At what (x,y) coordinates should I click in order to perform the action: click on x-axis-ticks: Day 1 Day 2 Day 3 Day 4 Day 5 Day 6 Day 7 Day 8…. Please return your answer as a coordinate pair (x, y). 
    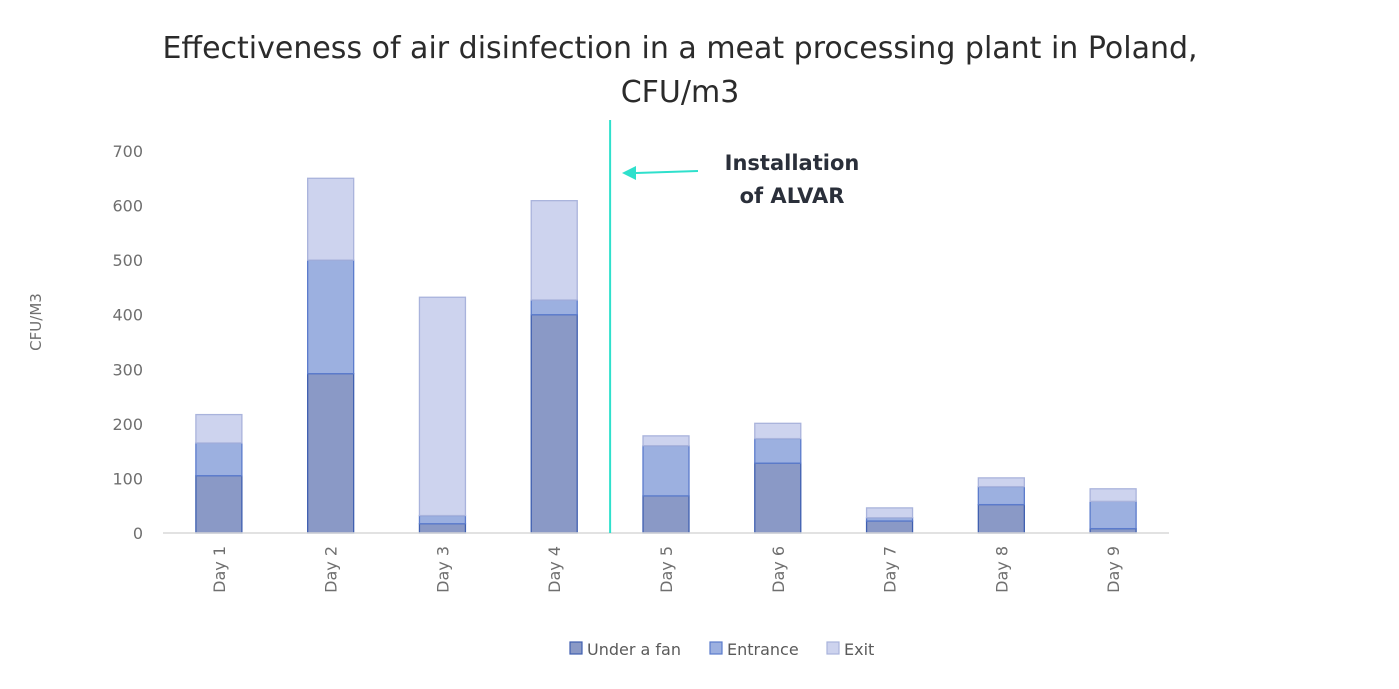
    Looking at the image, I should click on (666, 569).